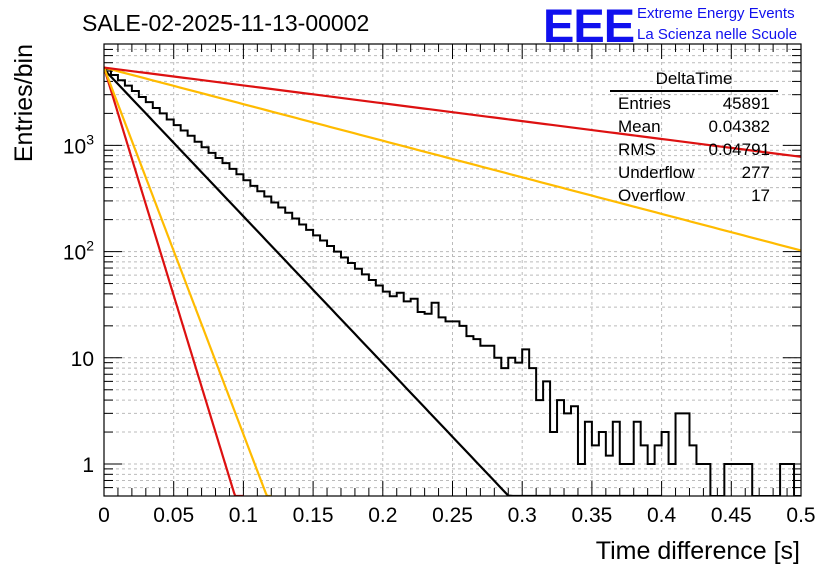  Describe the element at coordinates (760, 195) in the screenshot. I see `stat-value: 17` at that location.